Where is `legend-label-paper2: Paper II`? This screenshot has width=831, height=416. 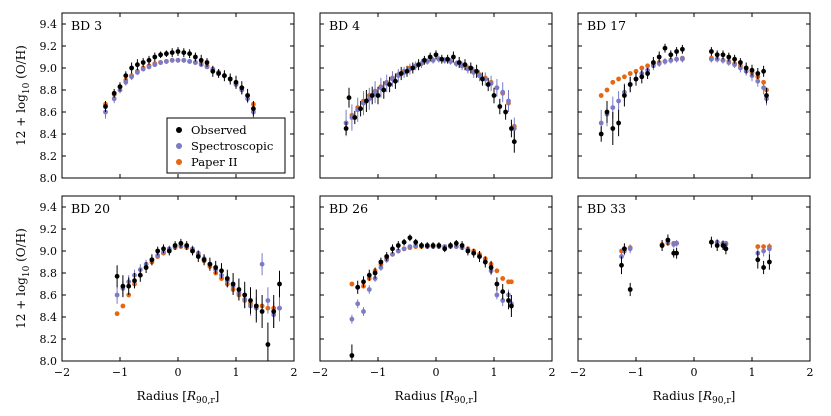
legend-label-paper2: Paper II is located at coordinates (214, 162).